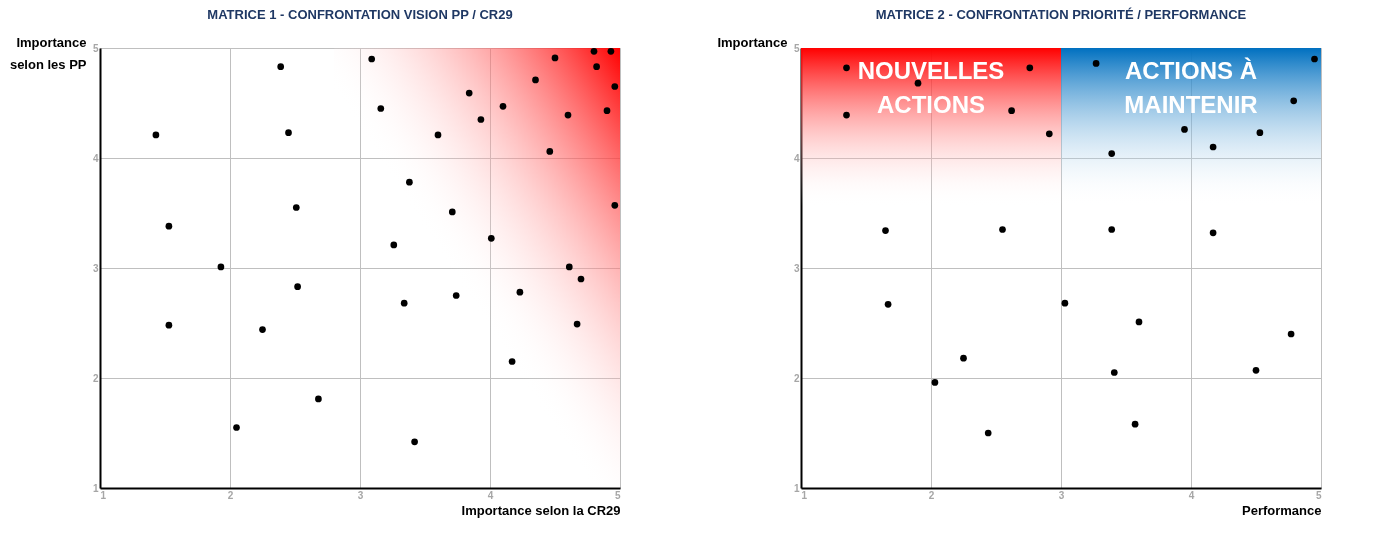 This screenshot has height=543, width=1399. Describe the element at coordinates (752, 42) in the screenshot. I see `y-axis-title: Importance` at that location.